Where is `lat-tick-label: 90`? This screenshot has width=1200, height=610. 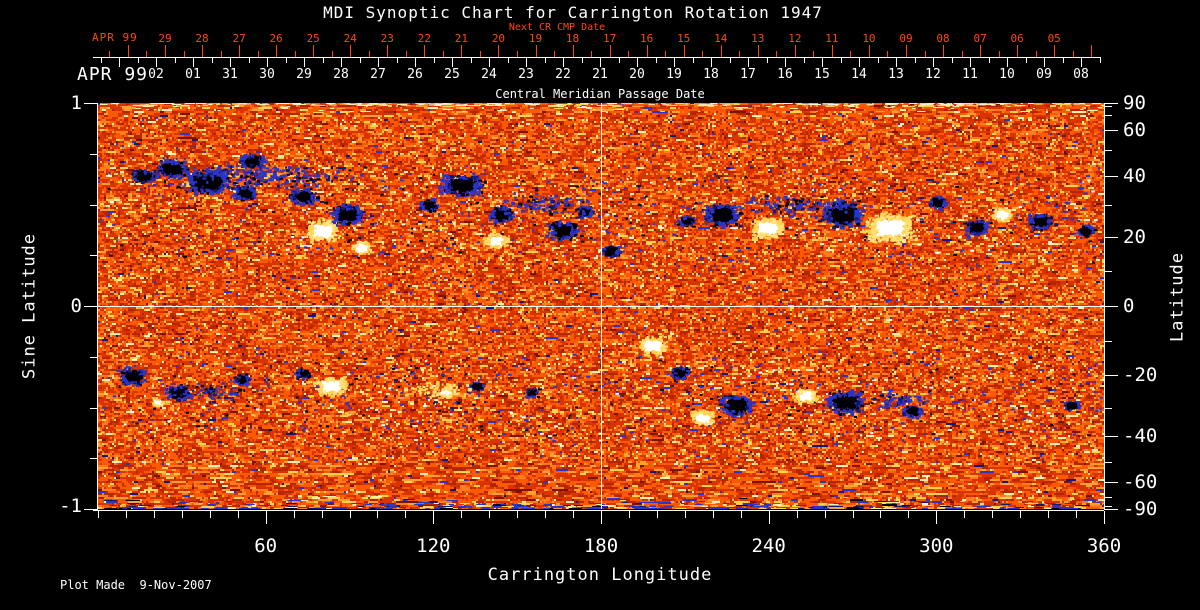
lat-tick-label: 90 is located at coordinates (1134, 103).